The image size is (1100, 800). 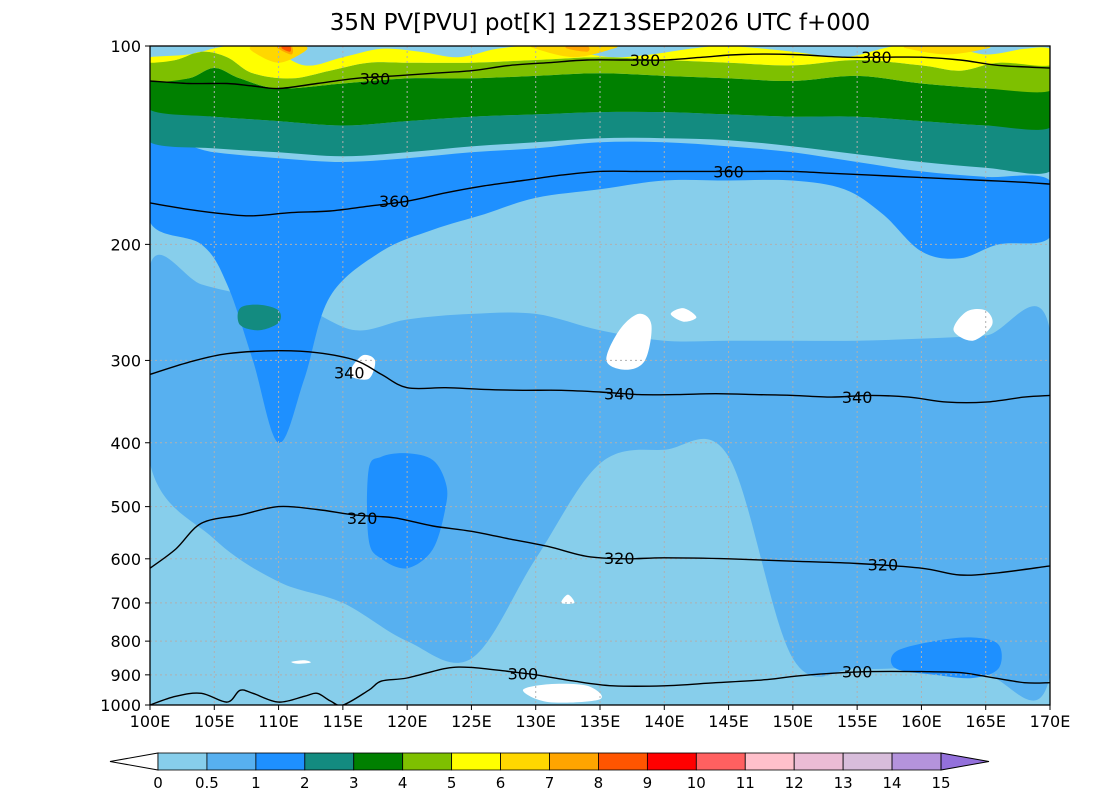 What do you see at coordinates (471, 721) in the screenshot?
I see `x-tick-label: 125E` at bounding box center [471, 721].